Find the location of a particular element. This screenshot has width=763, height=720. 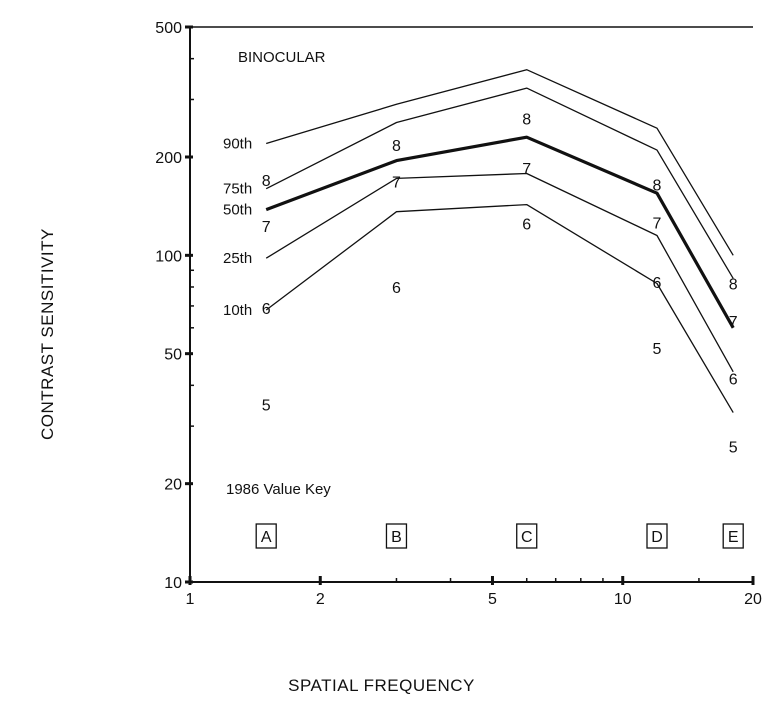

key-letter: D is located at coordinates (657, 537).